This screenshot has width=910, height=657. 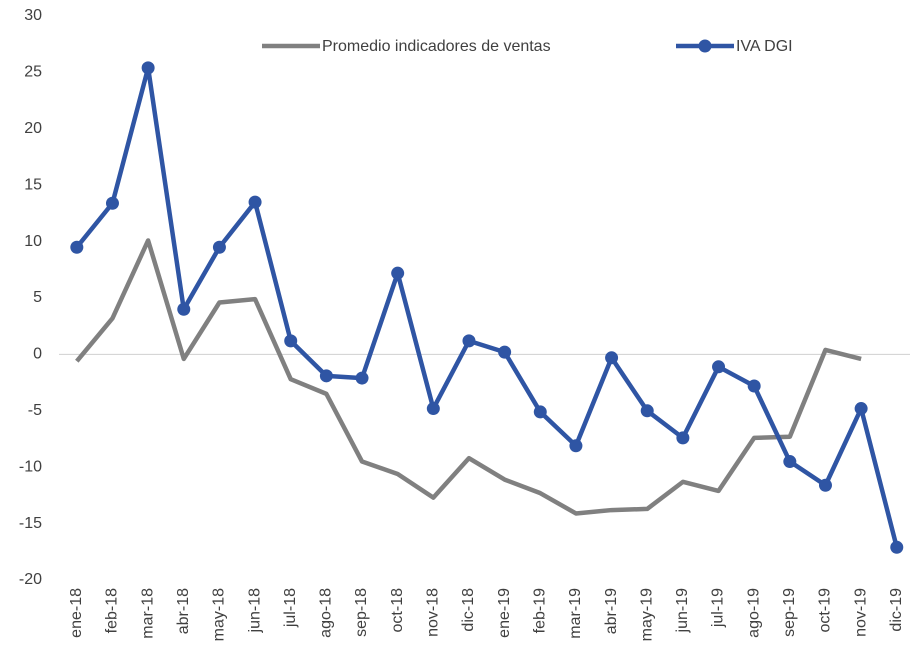 What do you see at coordinates (764, 46) in the screenshot?
I see `legend-label: IVA DGI` at bounding box center [764, 46].